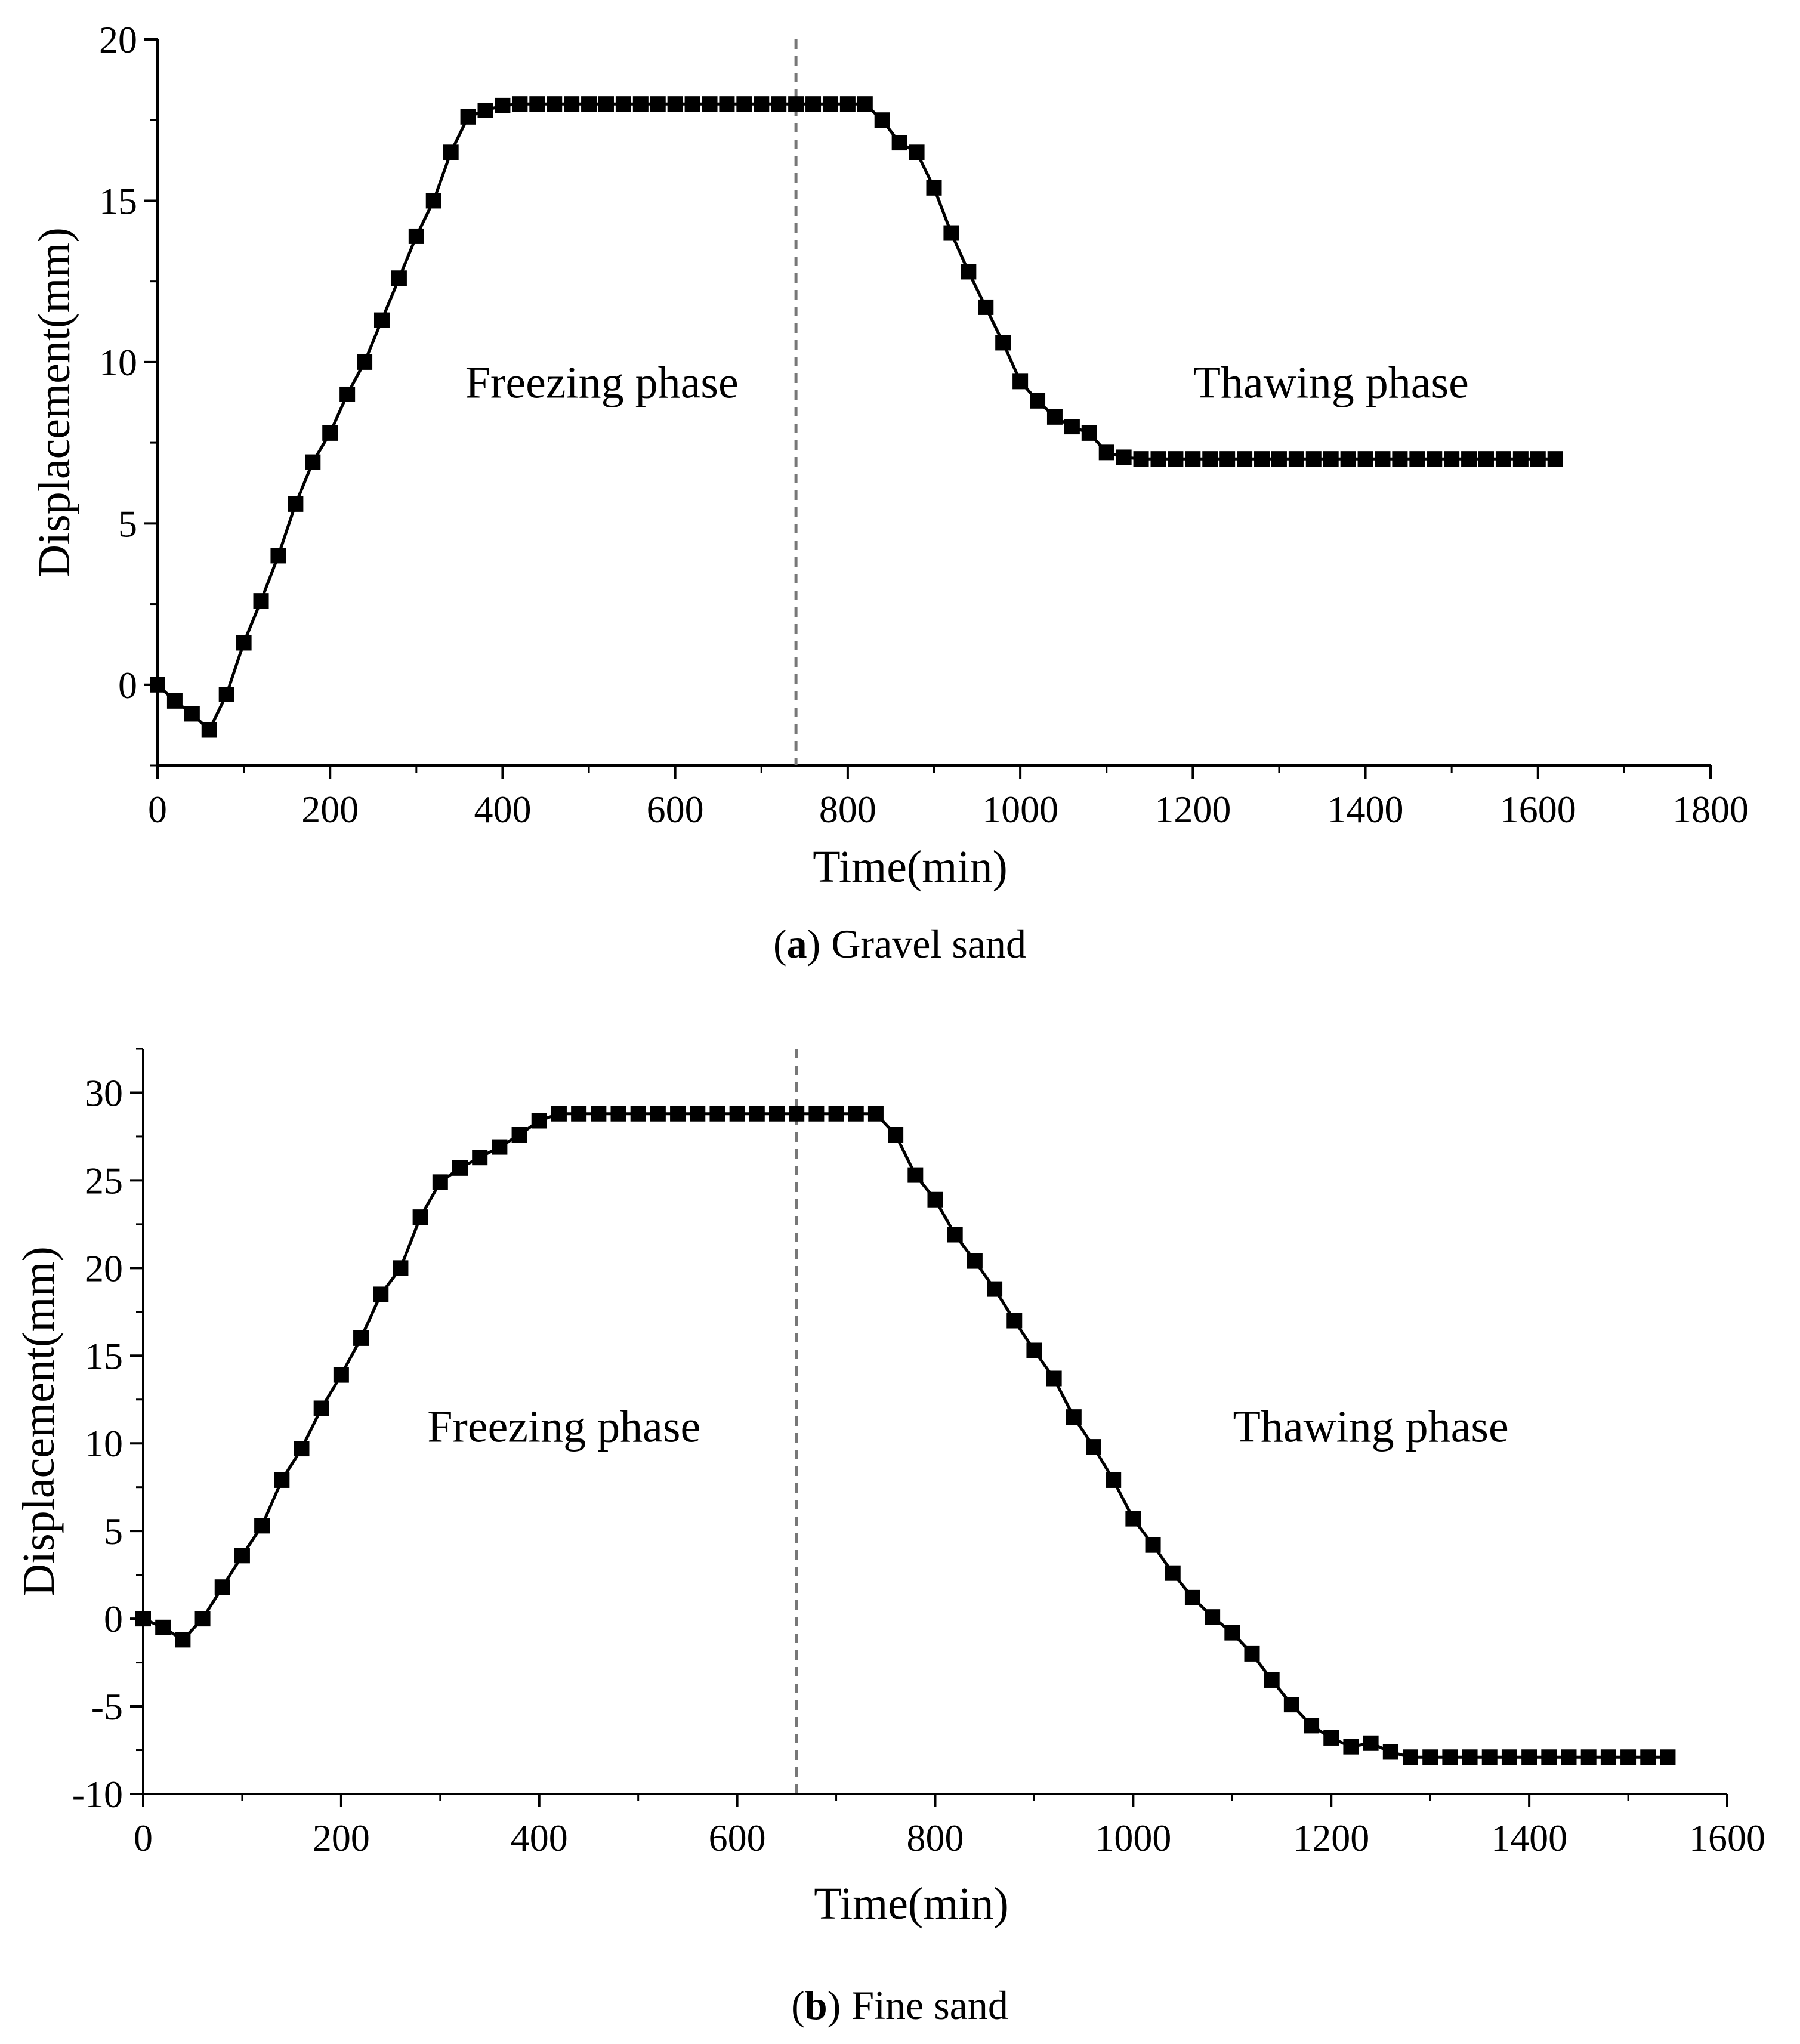 The height and width of the screenshot is (2044, 1800). I want to click on y-tick-label-a: 0, so click(128, 685).